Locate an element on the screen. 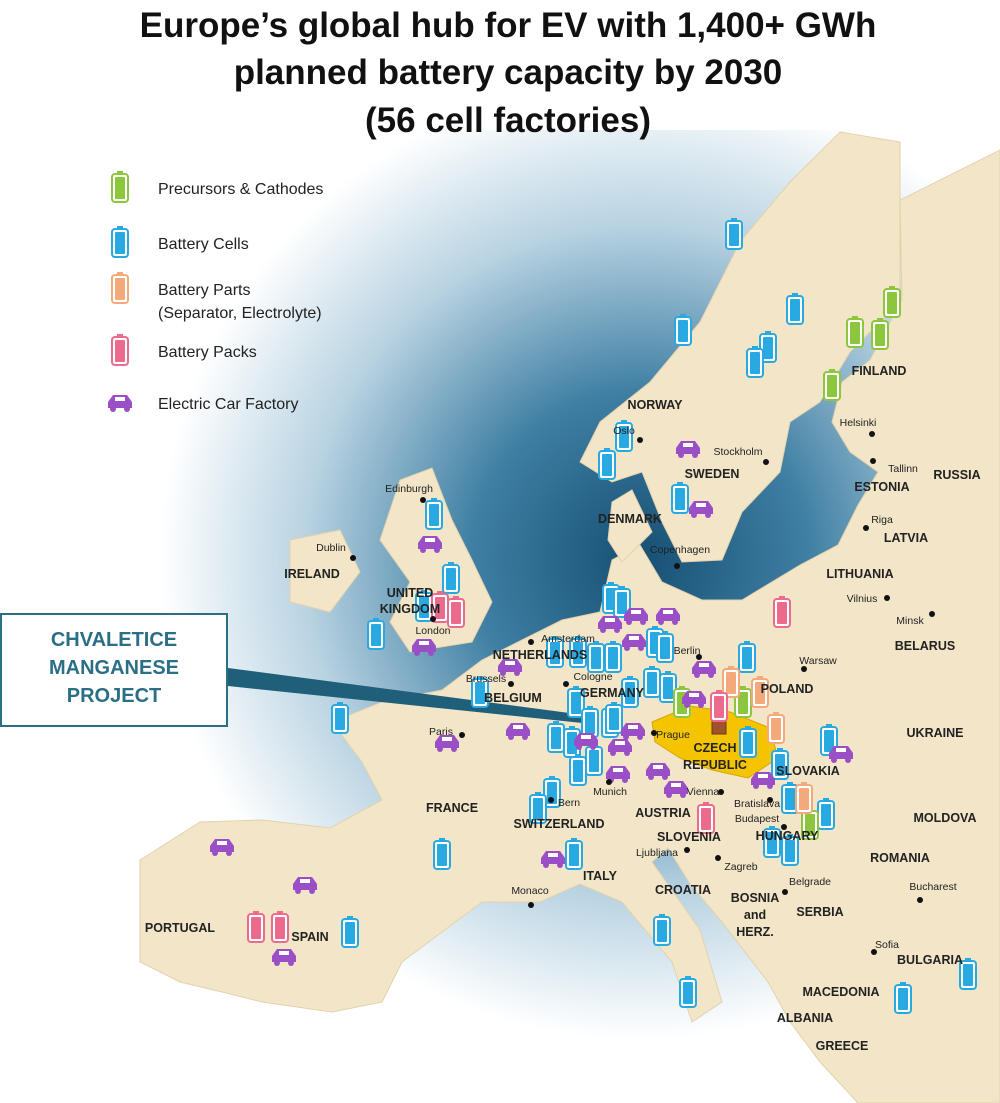 This screenshot has width=1000, height=1103. city-label: Prague is located at coordinates (673, 735).